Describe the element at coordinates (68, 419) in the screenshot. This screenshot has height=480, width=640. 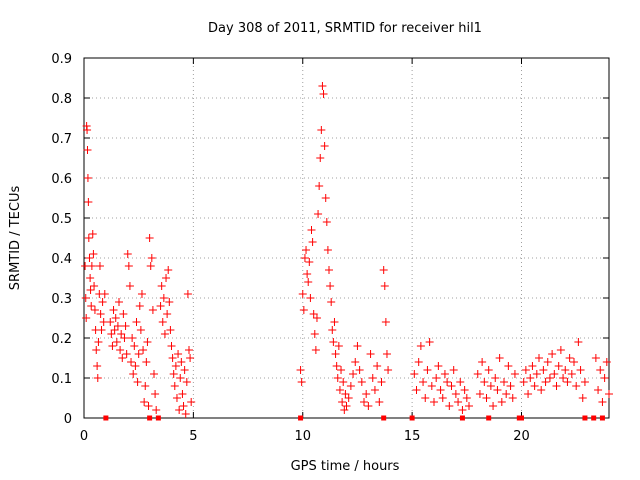
I see `y-tick-label: 0` at that location.